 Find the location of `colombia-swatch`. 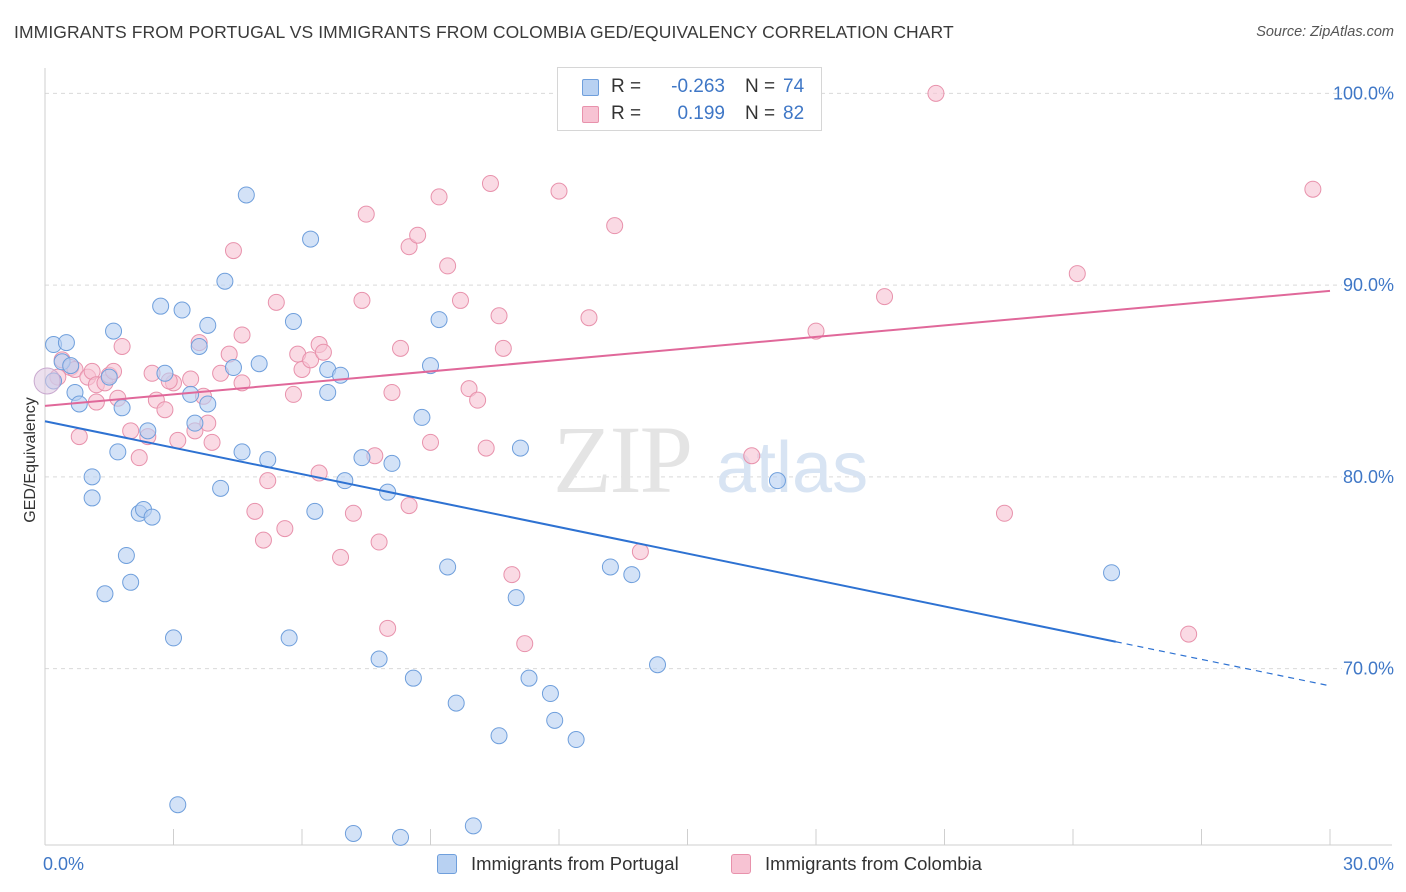

colombia-swatch is located at coordinates (590, 114).